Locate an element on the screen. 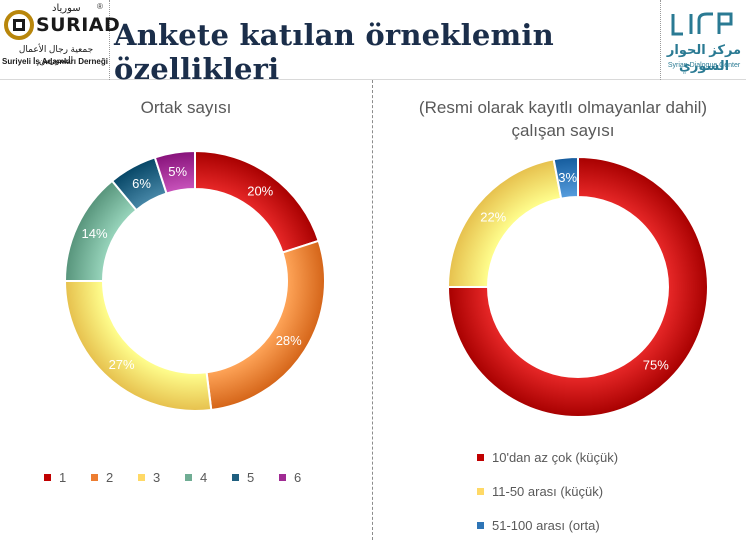 The height and width of the screenshot is (540, 746). legend-item: 2 is located at coordinates (114, 477).